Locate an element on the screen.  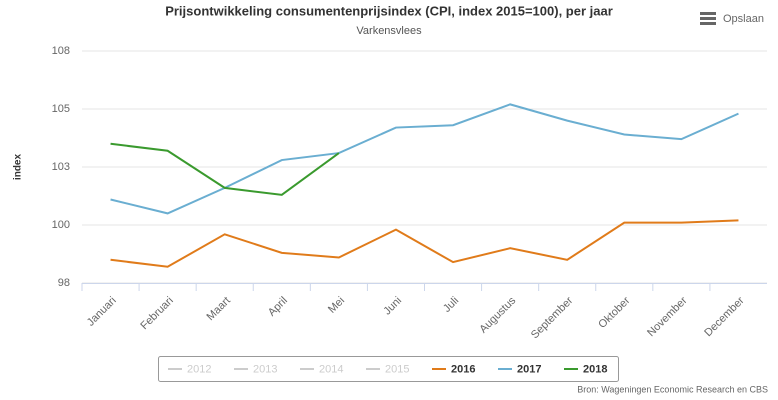
x-tick-label: November is located at coordinates (667, 316).